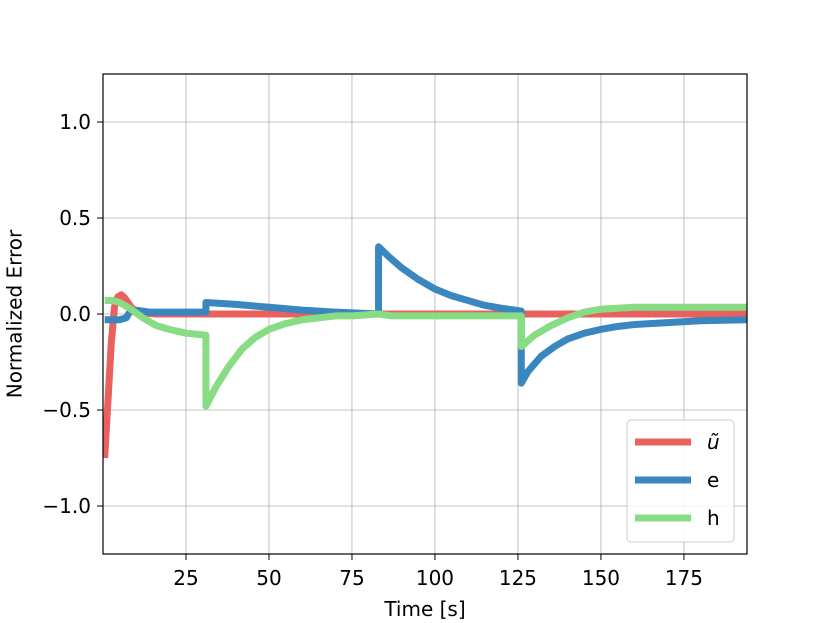 This screenshot has height=623, width=830. I want to click on x-tick-label: 150, so click(601, 578).